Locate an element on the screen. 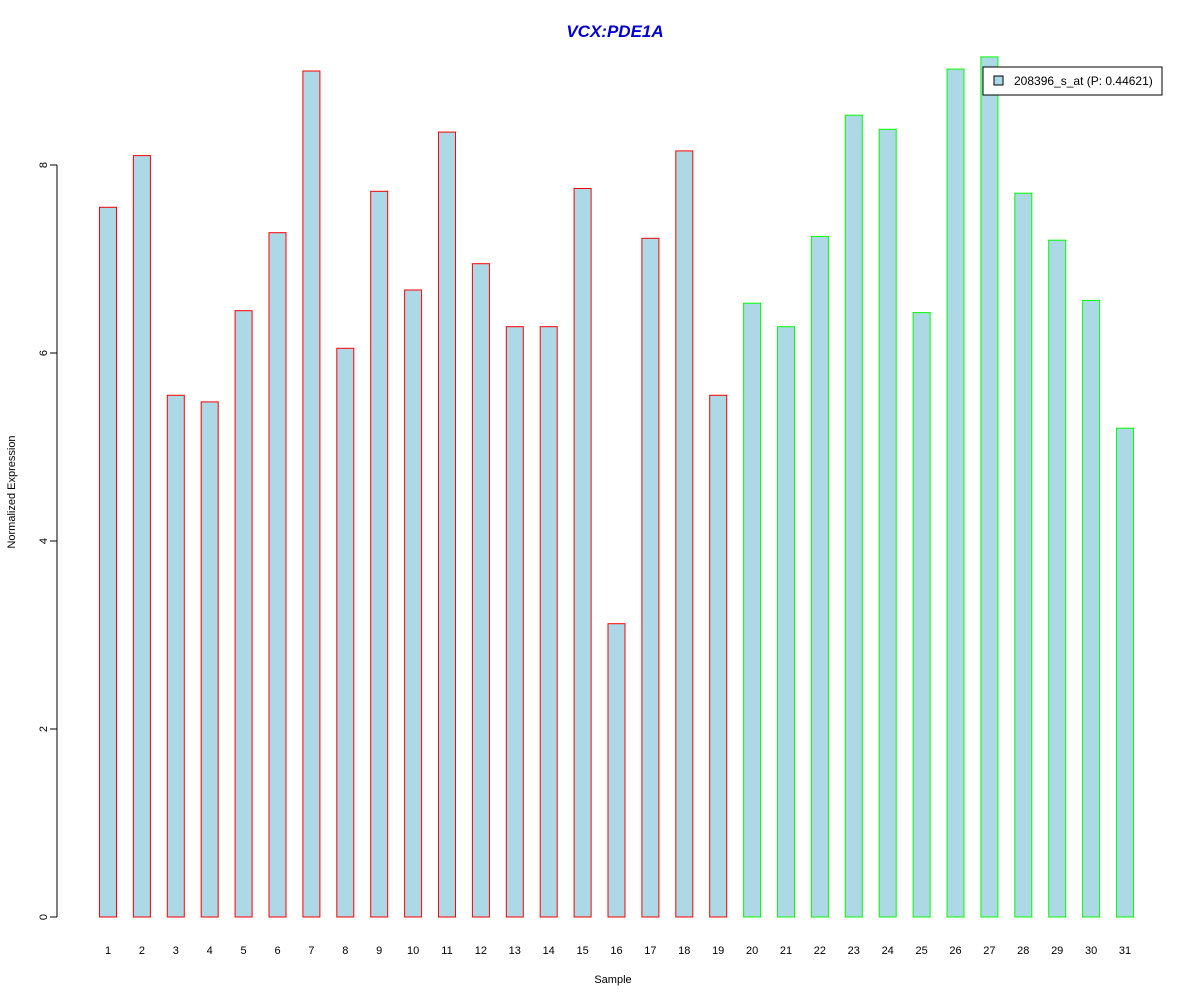 This screenshot has height=1000, width=1200. x-tick-label: 31 is located at coordinates (1125, 951).